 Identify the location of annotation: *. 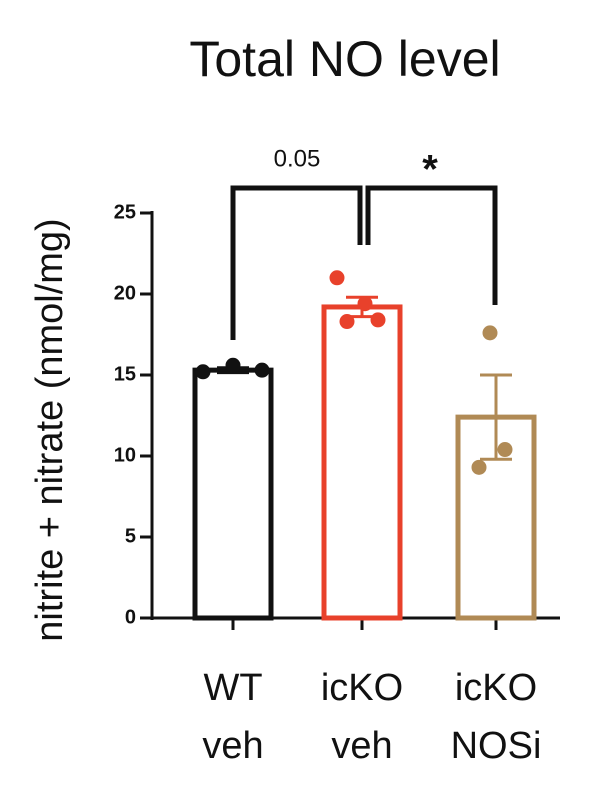
(430, 170).